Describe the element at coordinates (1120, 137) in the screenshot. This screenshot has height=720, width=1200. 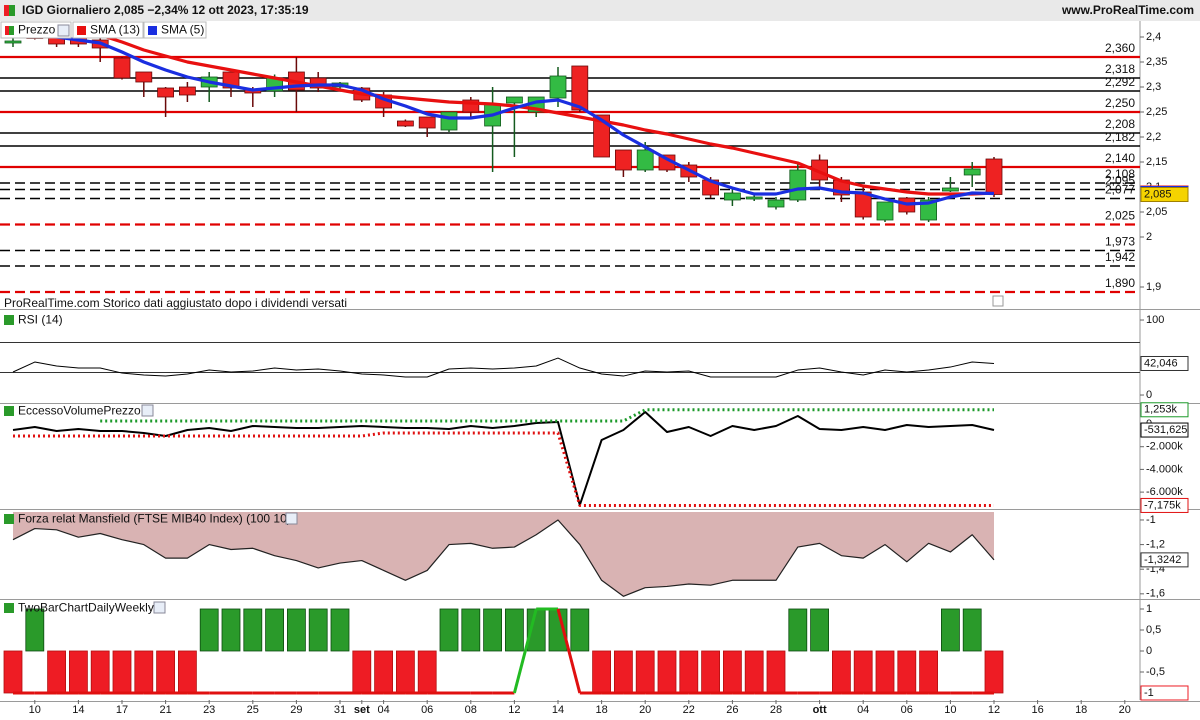
I see `level-label: 2,182` at that location.